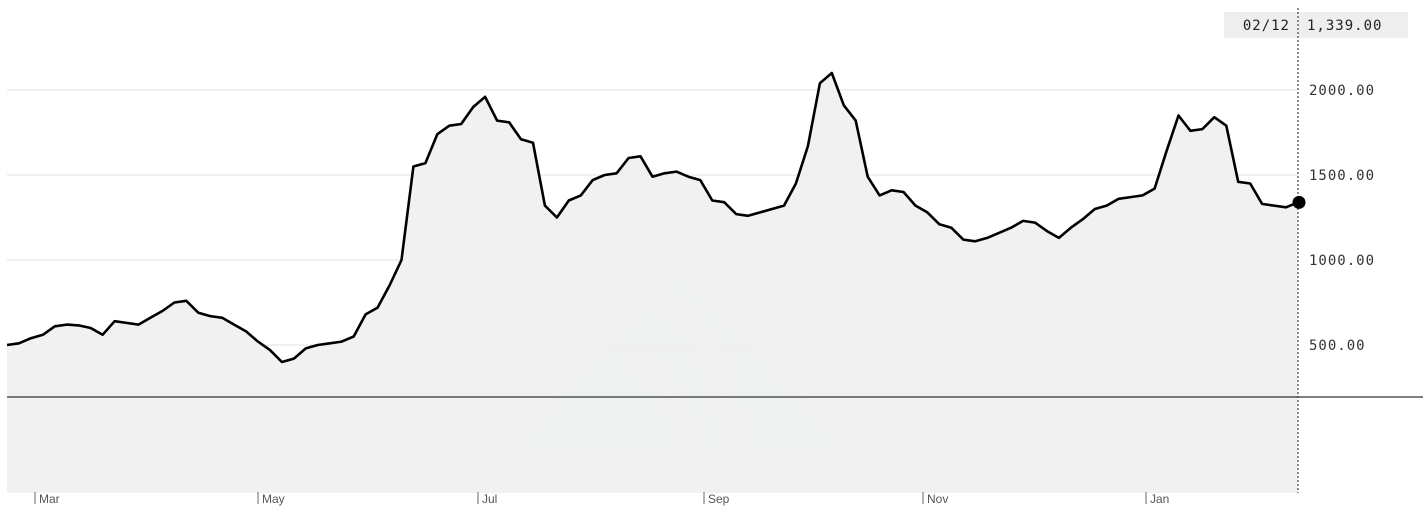 The image size is (1423, 506). I want to click on x-tick-label: Mar, so click(49, 499).